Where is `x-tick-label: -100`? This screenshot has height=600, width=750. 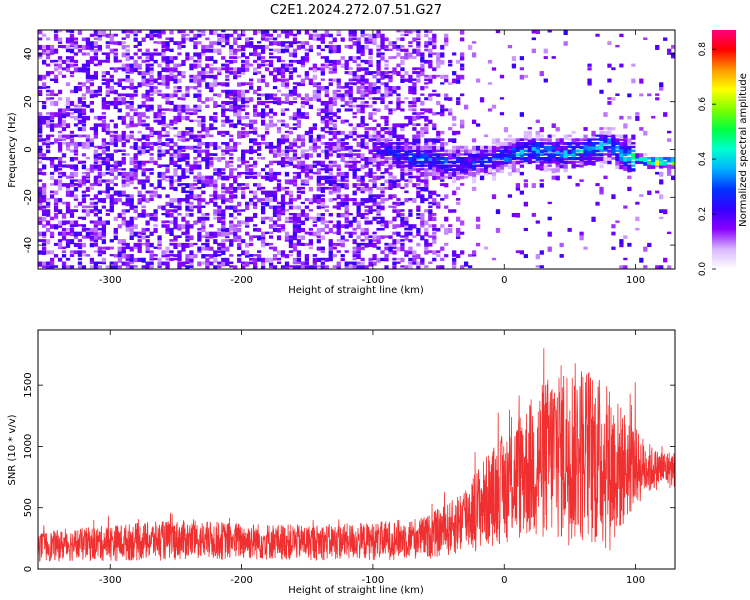 x-tick-label: -100 is located at coordinates (373, 280).